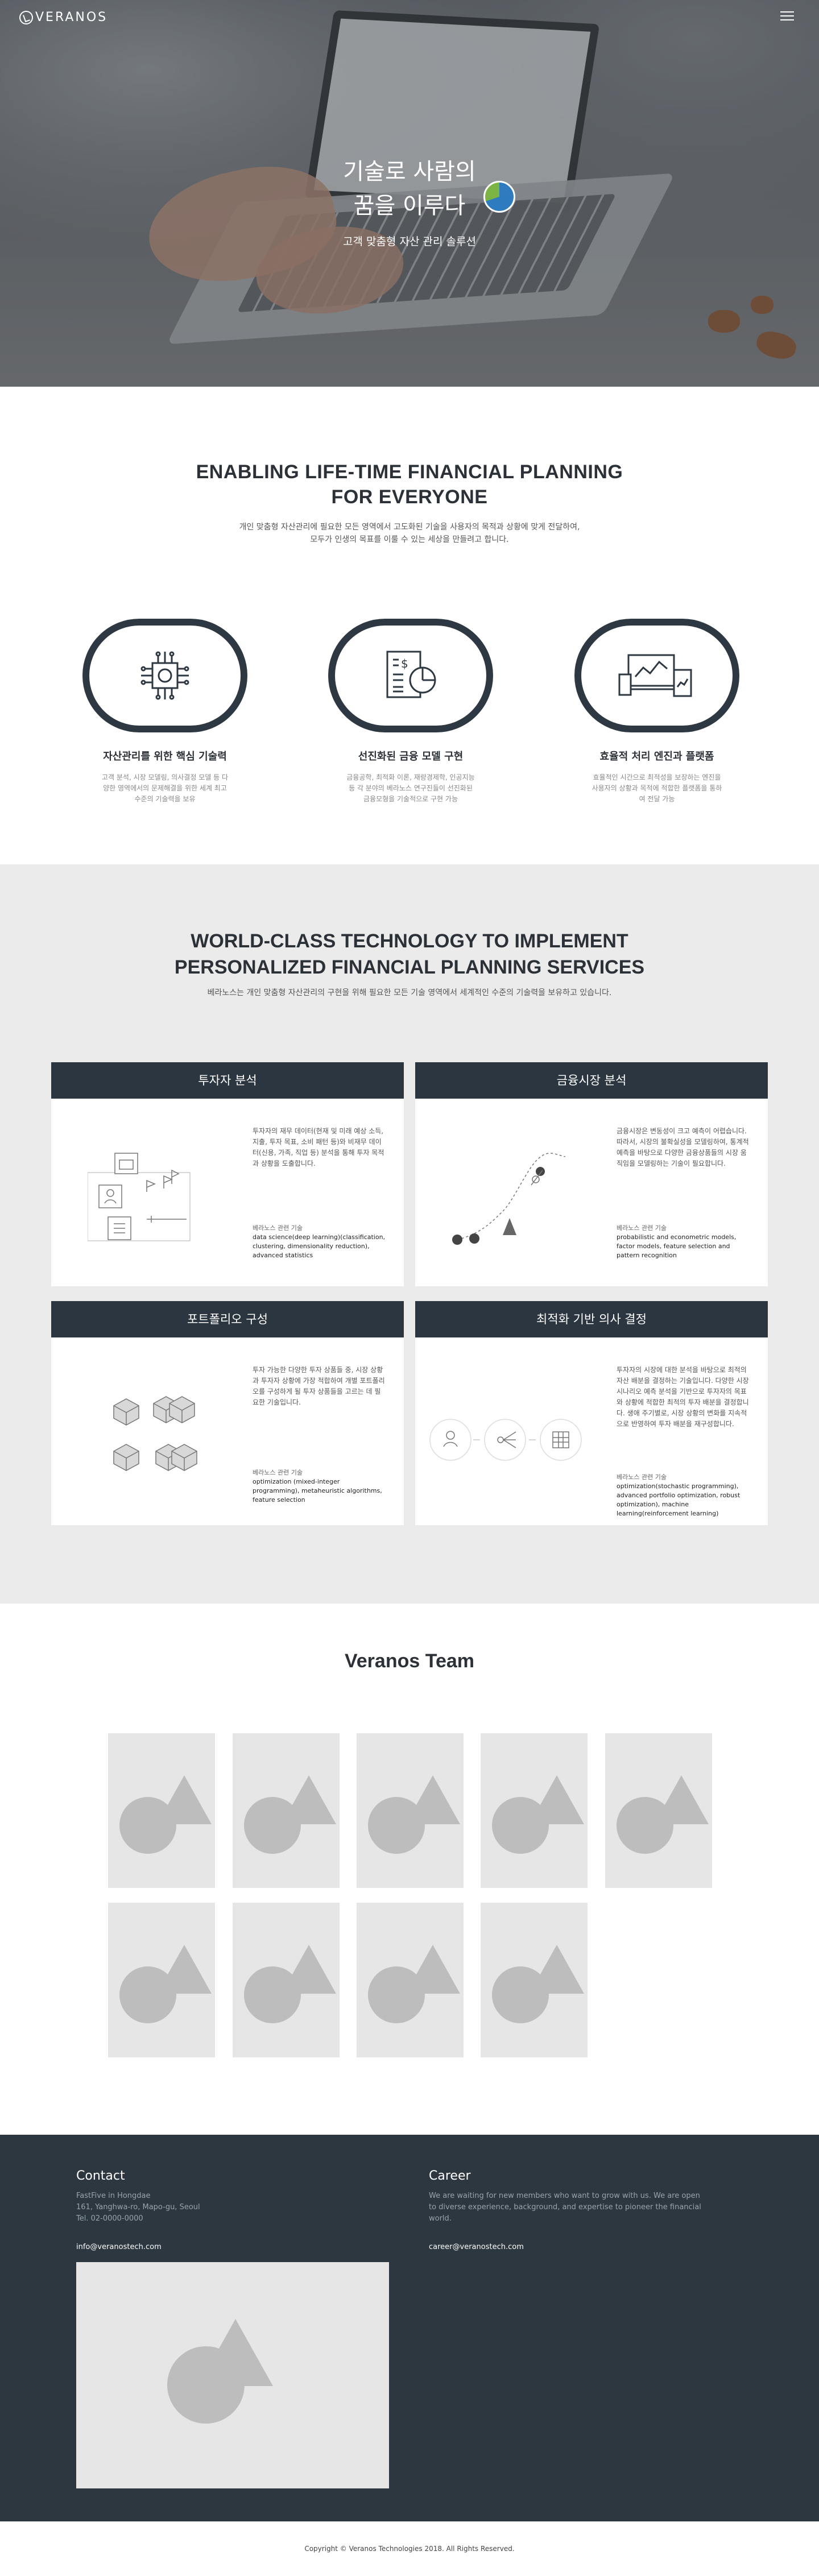 Image resolution: width=819 pixels, height=2576 pixels. I want to click on card-title: 투자자 분석, so click(227, 1080).